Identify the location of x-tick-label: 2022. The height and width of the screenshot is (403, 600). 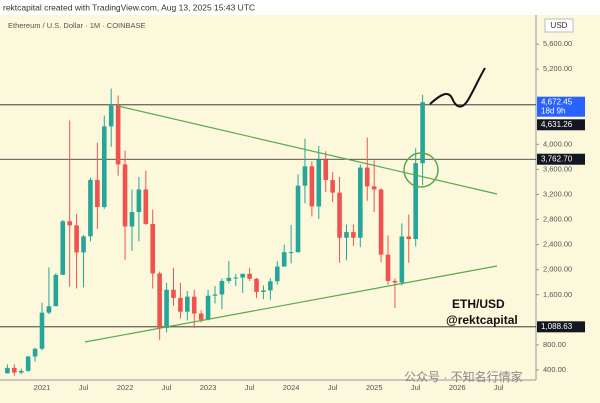
(125, 387).